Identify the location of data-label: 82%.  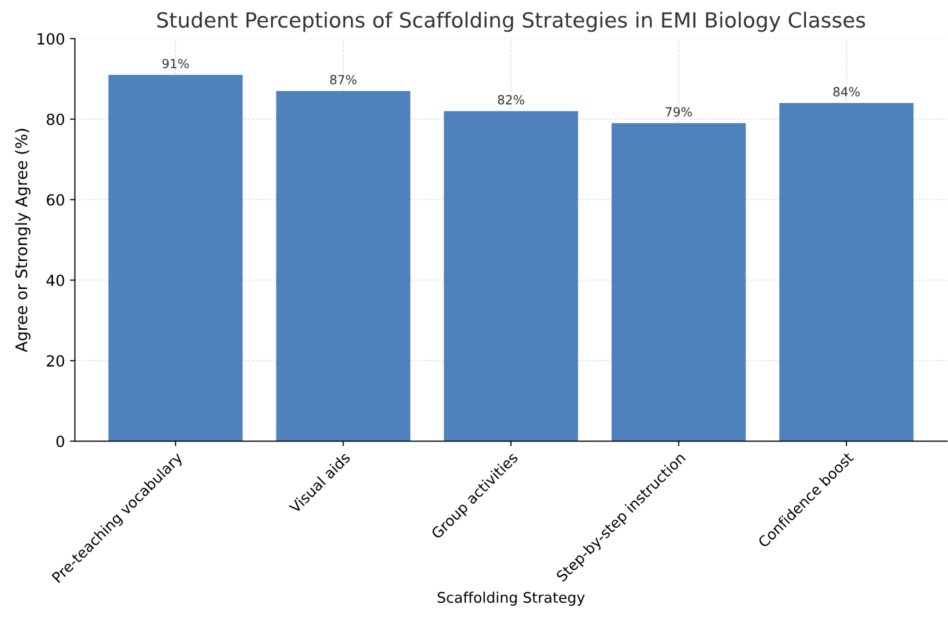
(511, 99).